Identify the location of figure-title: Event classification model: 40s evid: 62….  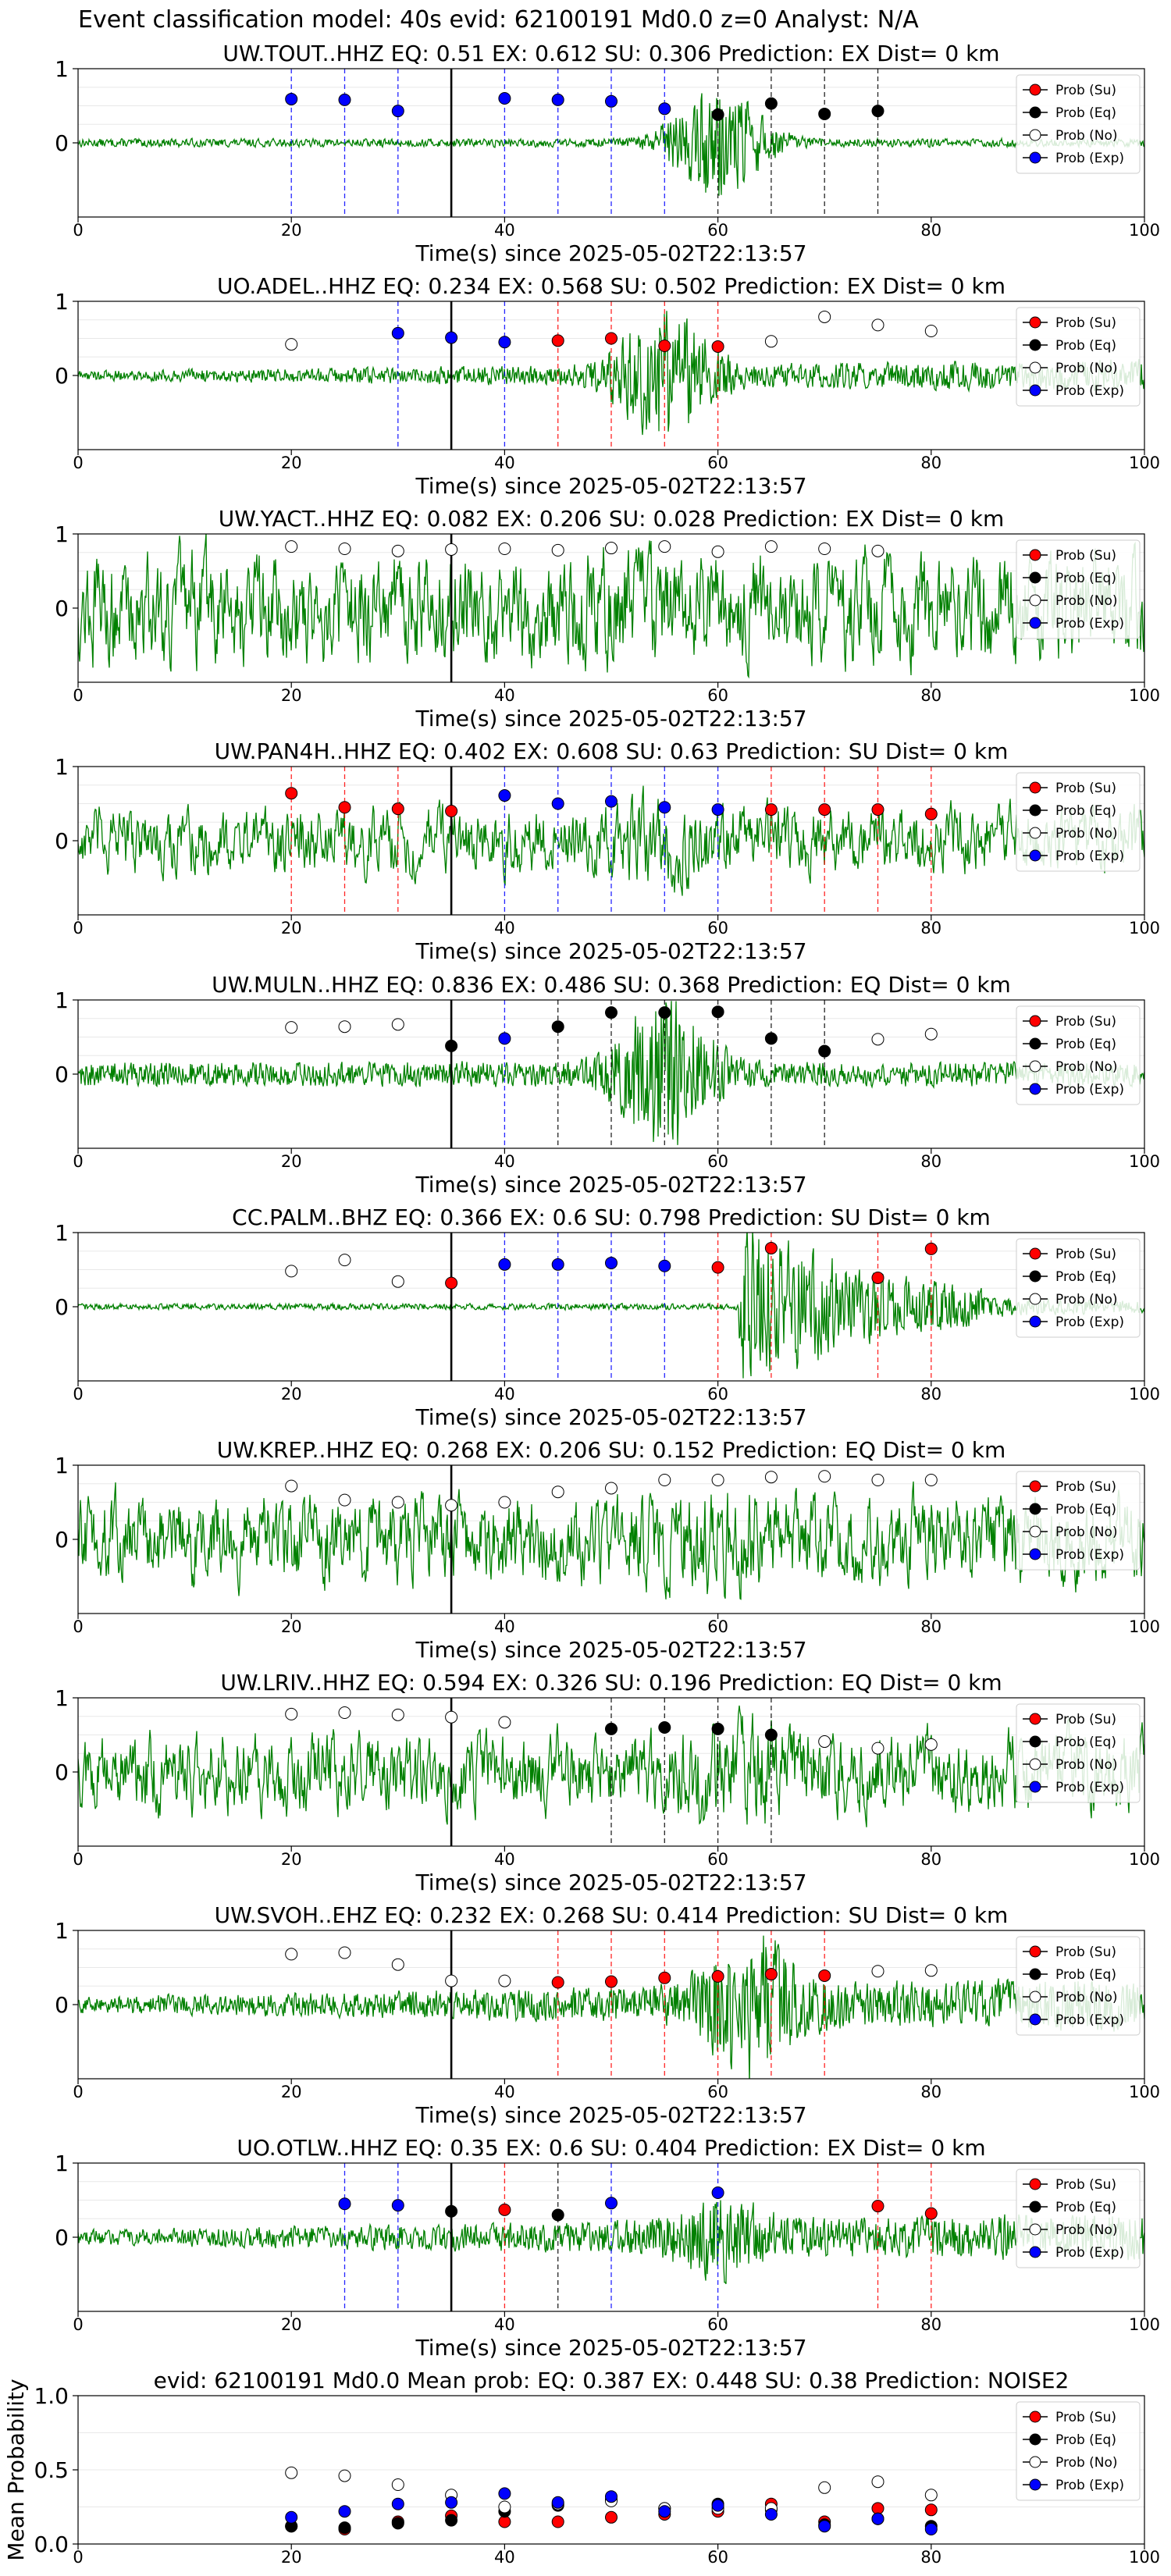
(498, 20).